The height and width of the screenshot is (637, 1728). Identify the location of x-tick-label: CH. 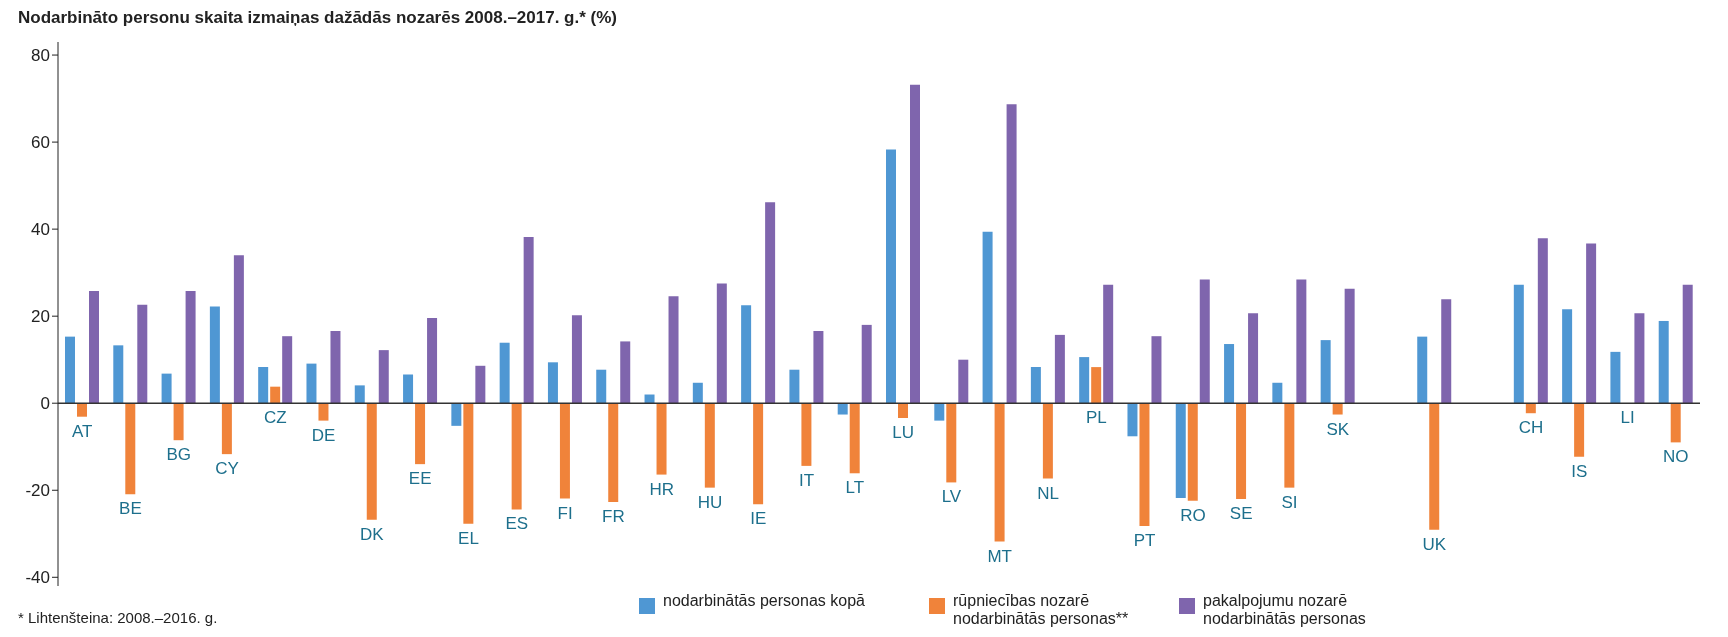
(1531, 428).